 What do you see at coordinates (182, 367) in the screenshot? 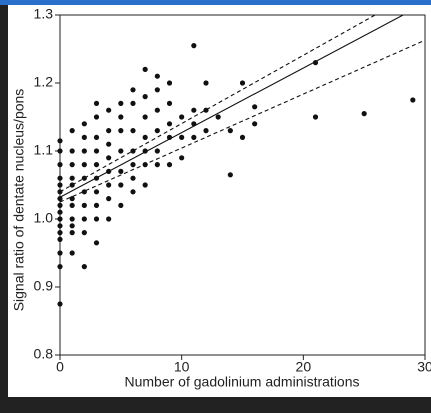
I see `x-tick-label: 10` at bounding box center [182, 367].